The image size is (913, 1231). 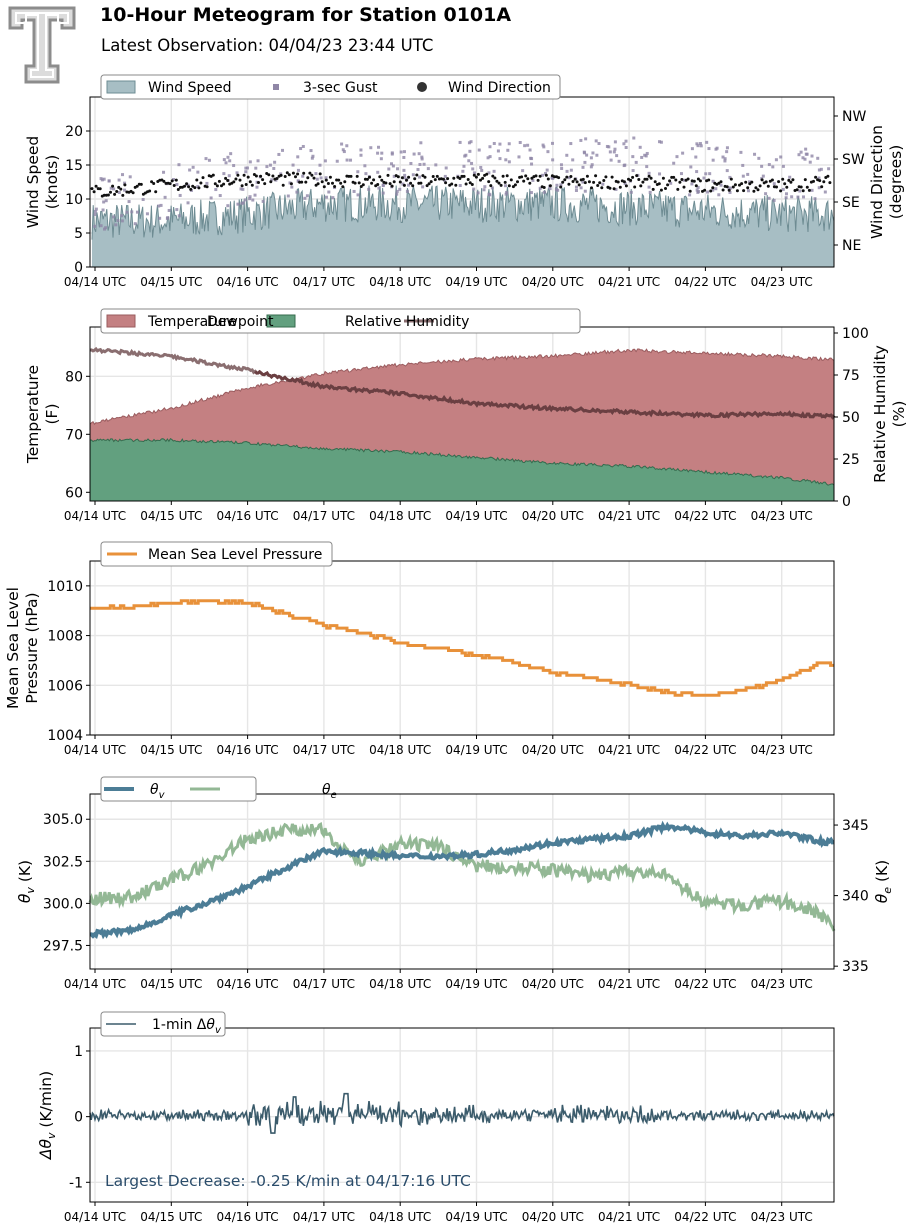 What do you see at coordinates (187, 1026) in the screenshot?
I see `legend-label: 1-min Δθv` at bounding box center [187, 1026].